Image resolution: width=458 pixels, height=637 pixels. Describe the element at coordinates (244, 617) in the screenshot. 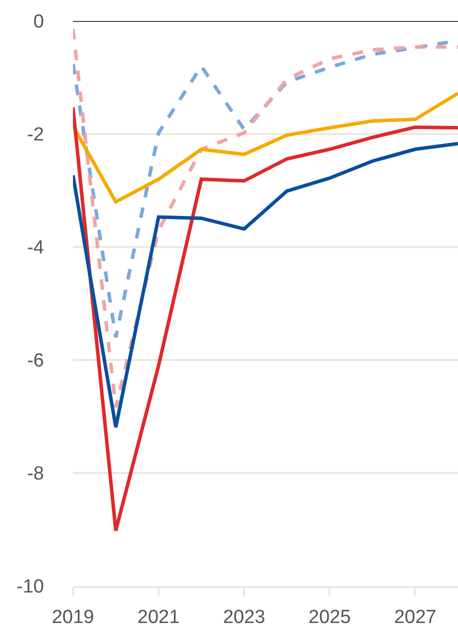

I see `x-tick-label: 2023` at that location.